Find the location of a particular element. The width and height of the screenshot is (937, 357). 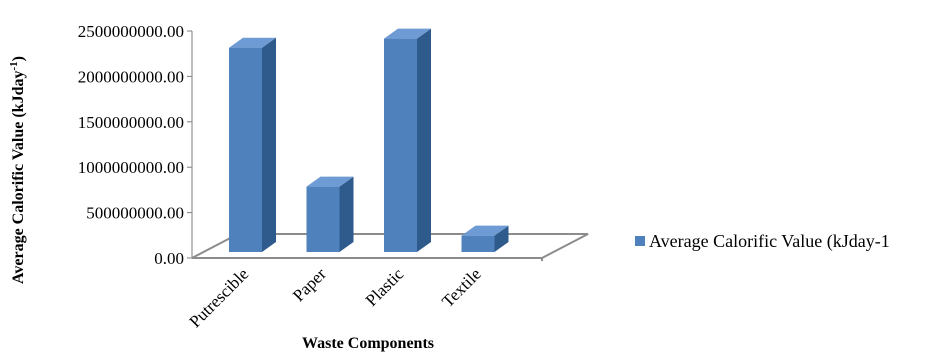

legend-label: Average Calorific Value (kJday-1 is located at coordinates (769, 241).